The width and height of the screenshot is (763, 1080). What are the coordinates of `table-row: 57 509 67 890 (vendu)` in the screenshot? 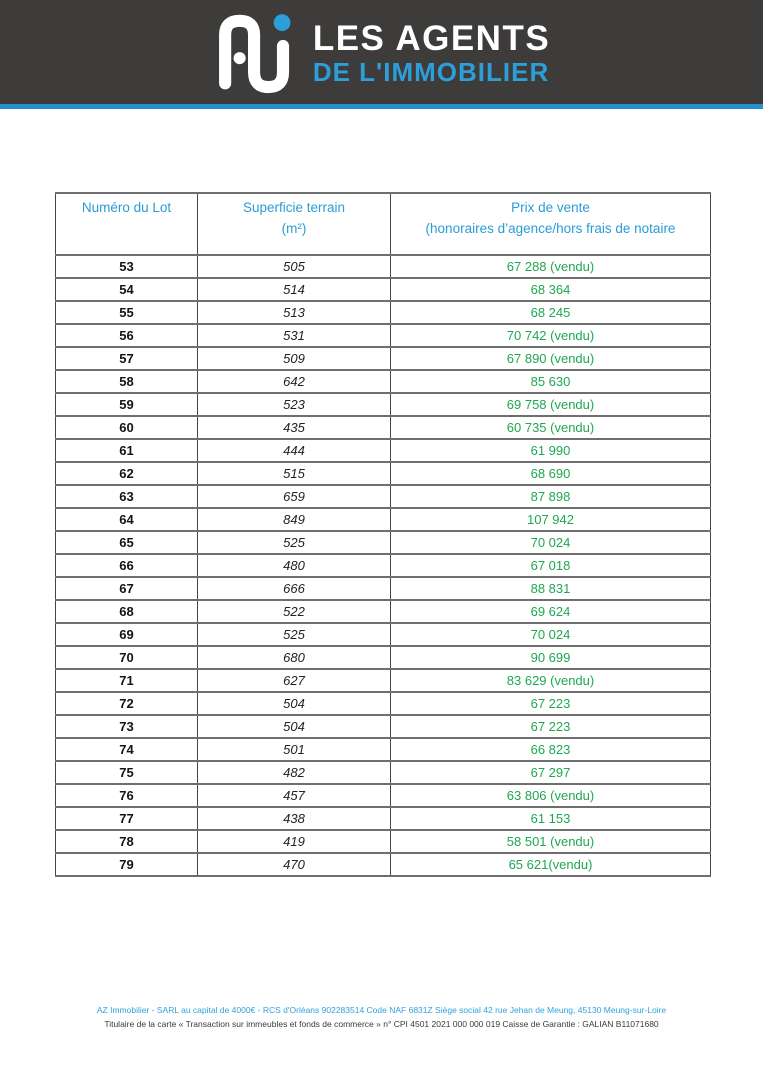 It's located at (383, 358).